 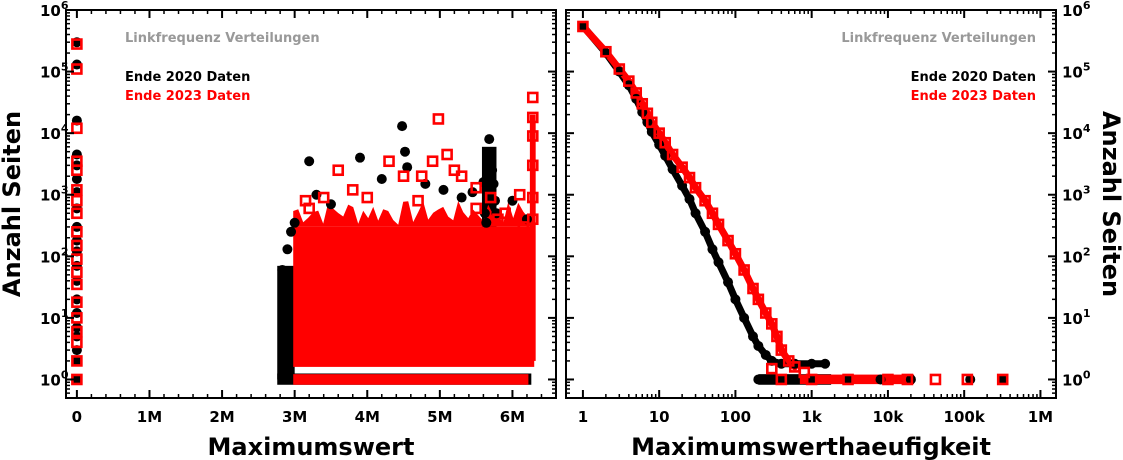 What do you see at coordinates (294, 417) in the screenshot?
I see `x-tick-label: 3M` at bounding box center [294, 417].